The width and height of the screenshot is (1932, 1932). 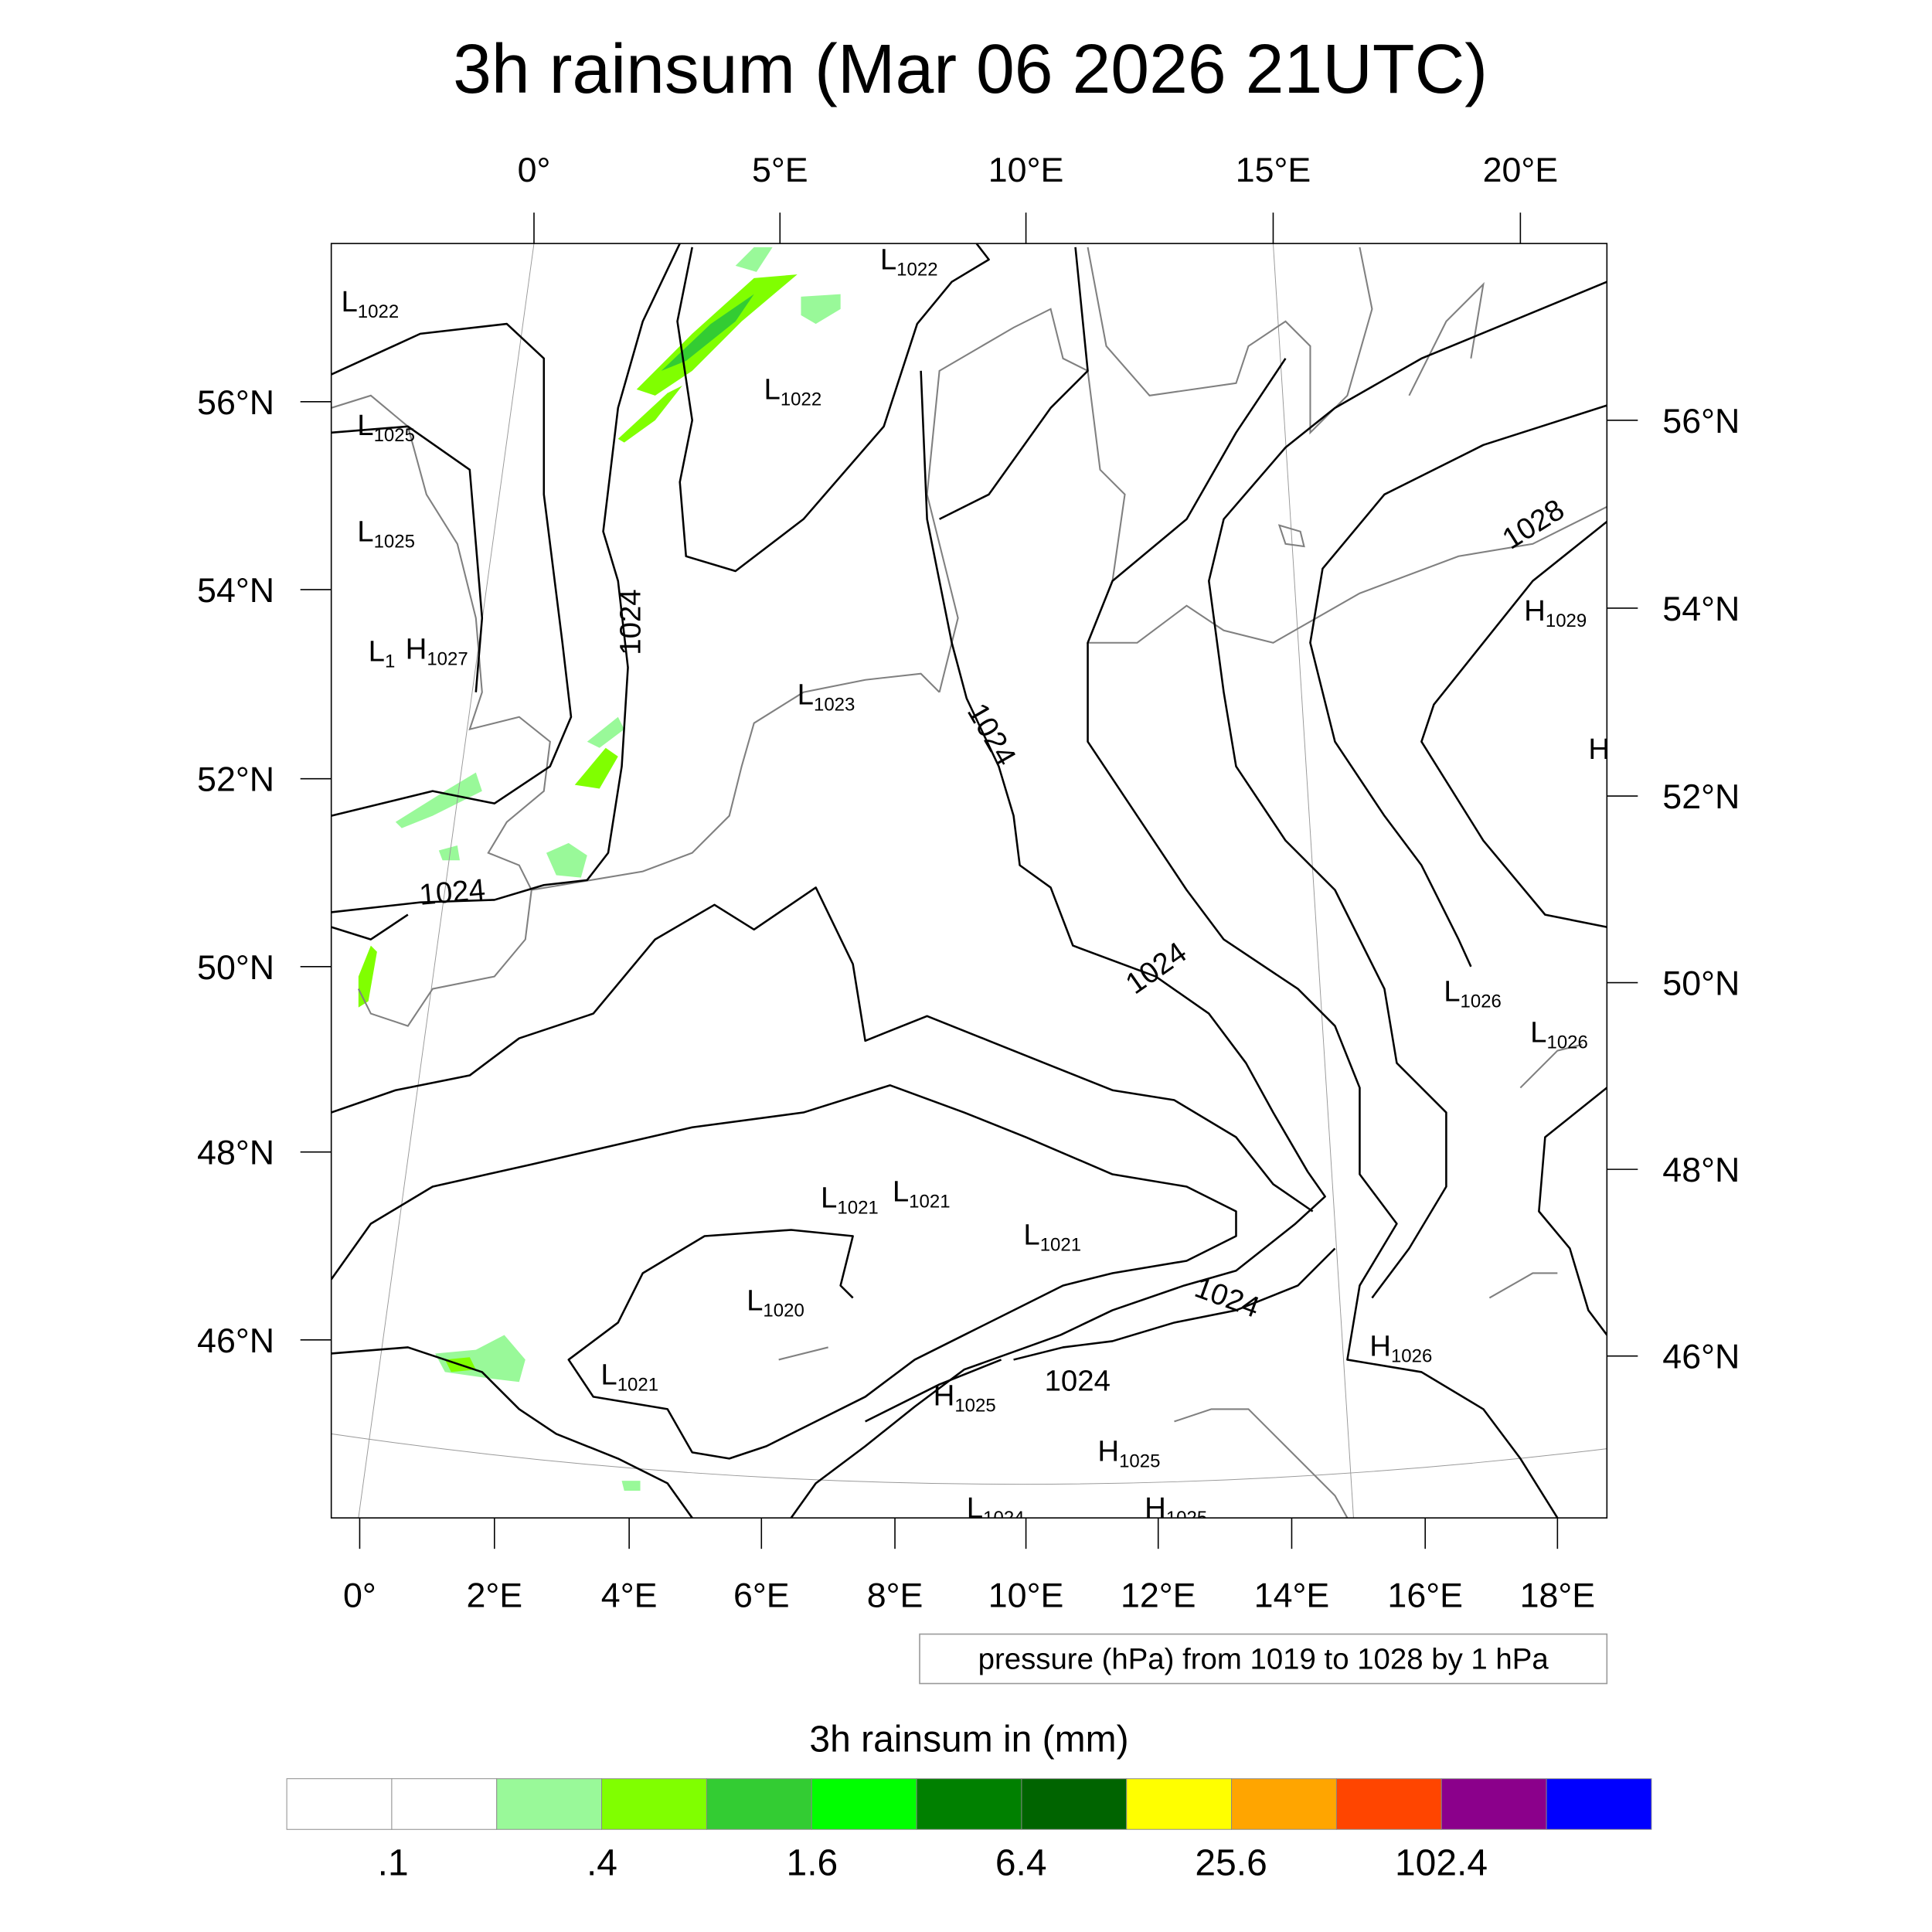 What do you see at coordinates (1599, 749) in the screenshot?
I see `pressure-center-label: H` at bounding box center [1599, 749].